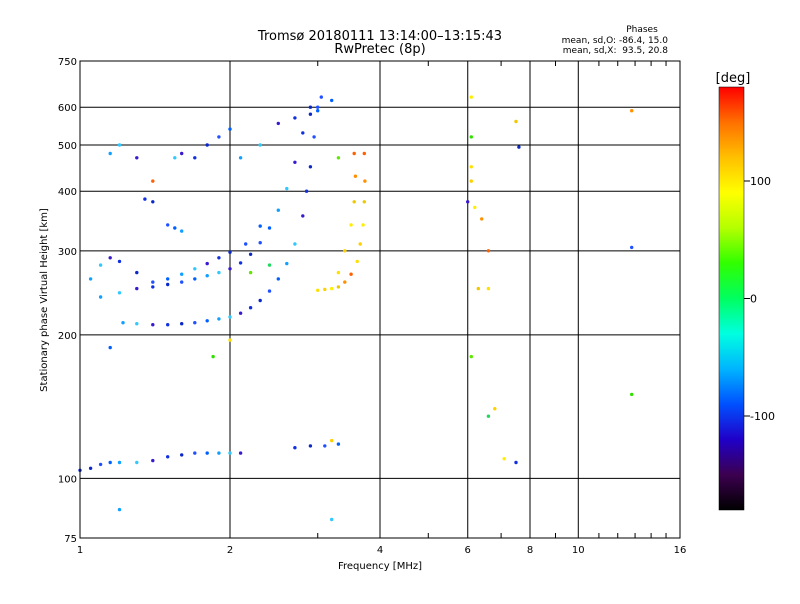 The image size is (800, 604). I want to click on y-axis-label: Stationary phase Virtual Height [km], so click(44, 300).